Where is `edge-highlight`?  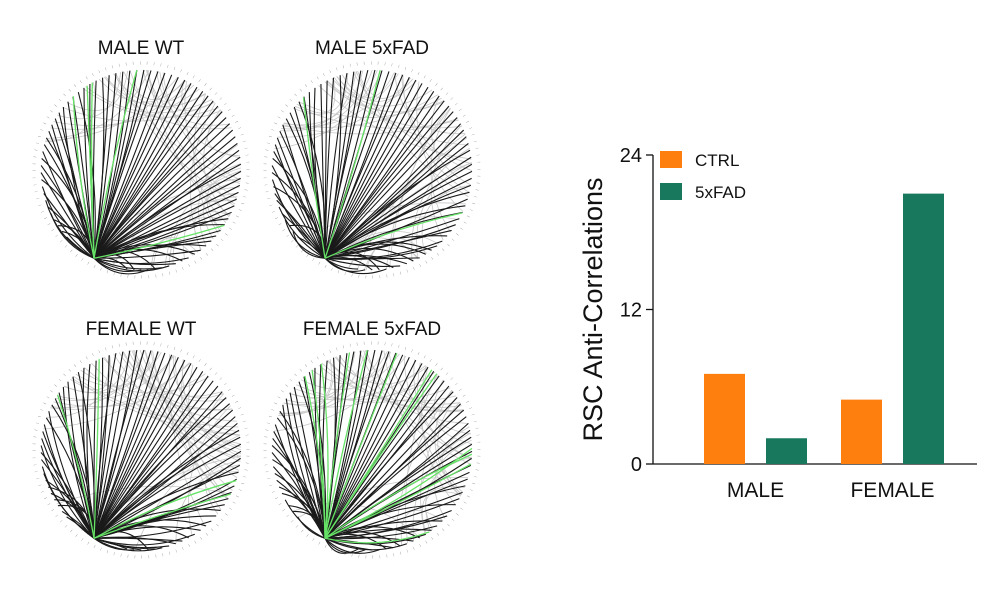 edge-highlight is located at coordinates (162, 516).